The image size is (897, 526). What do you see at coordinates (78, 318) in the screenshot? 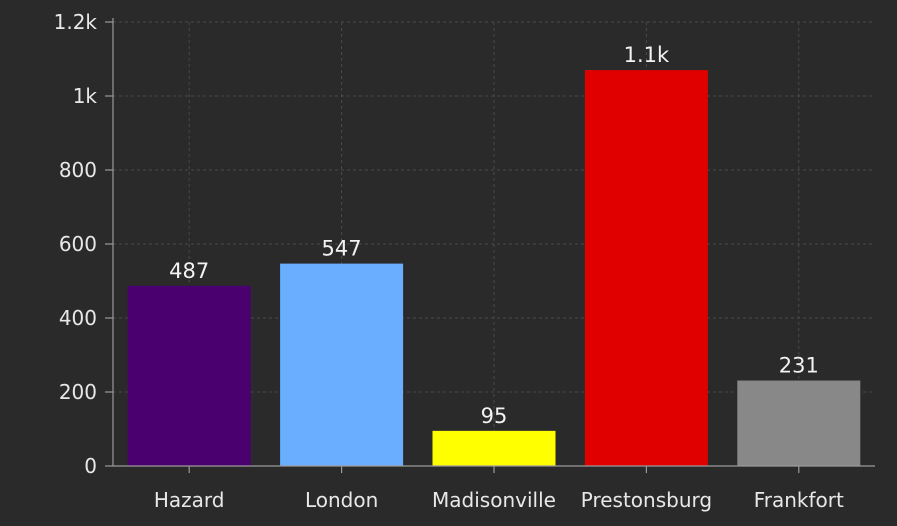
I see `y-tick-label-2: 400` at bounding box center [78, 318].